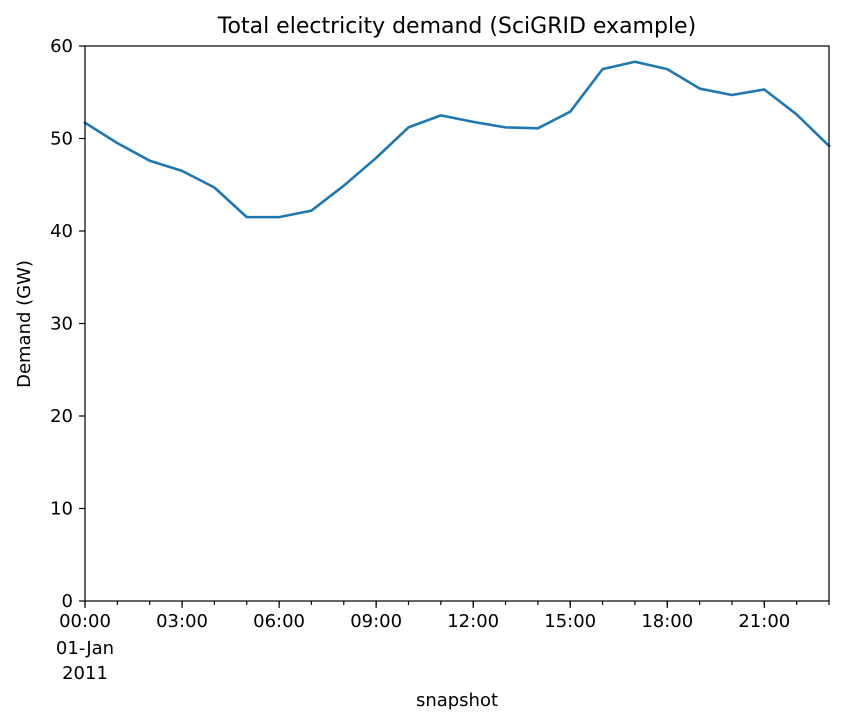  What do you see at coordinates (667, 621) in the screenshot?
I see `x-tick-label: 18:00` at bounding box center [667, 621].